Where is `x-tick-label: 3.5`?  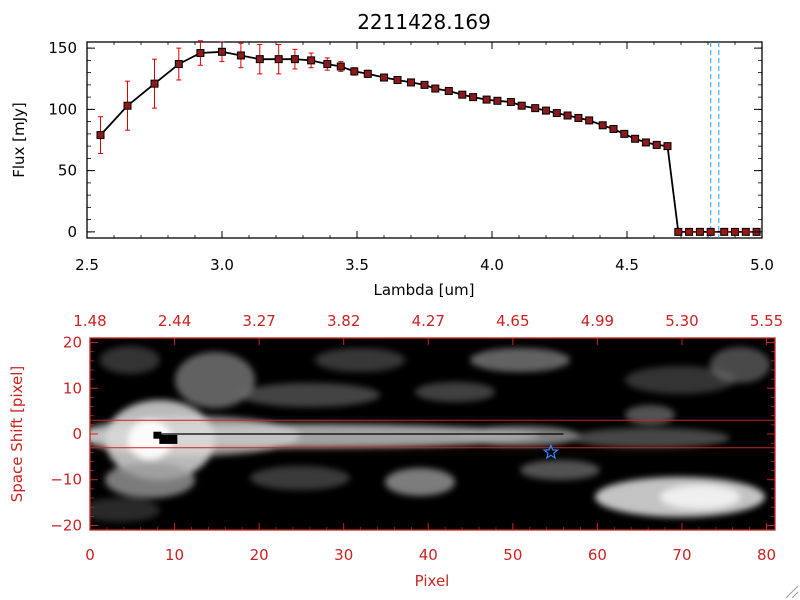 x-tick-label: 3.5 is located at coordinates (357, 265).